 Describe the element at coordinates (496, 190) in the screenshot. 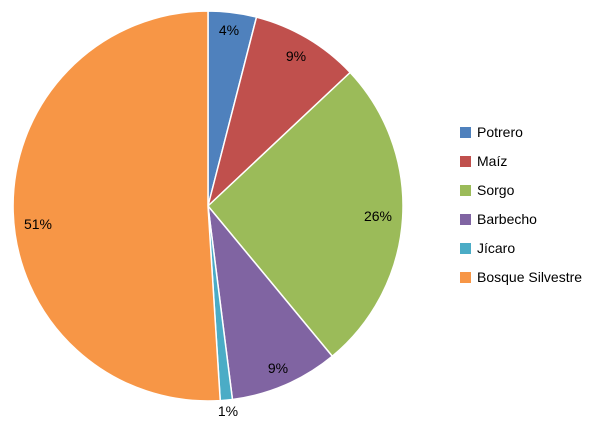

I see `legend-label-3: Sorgo` at that location.